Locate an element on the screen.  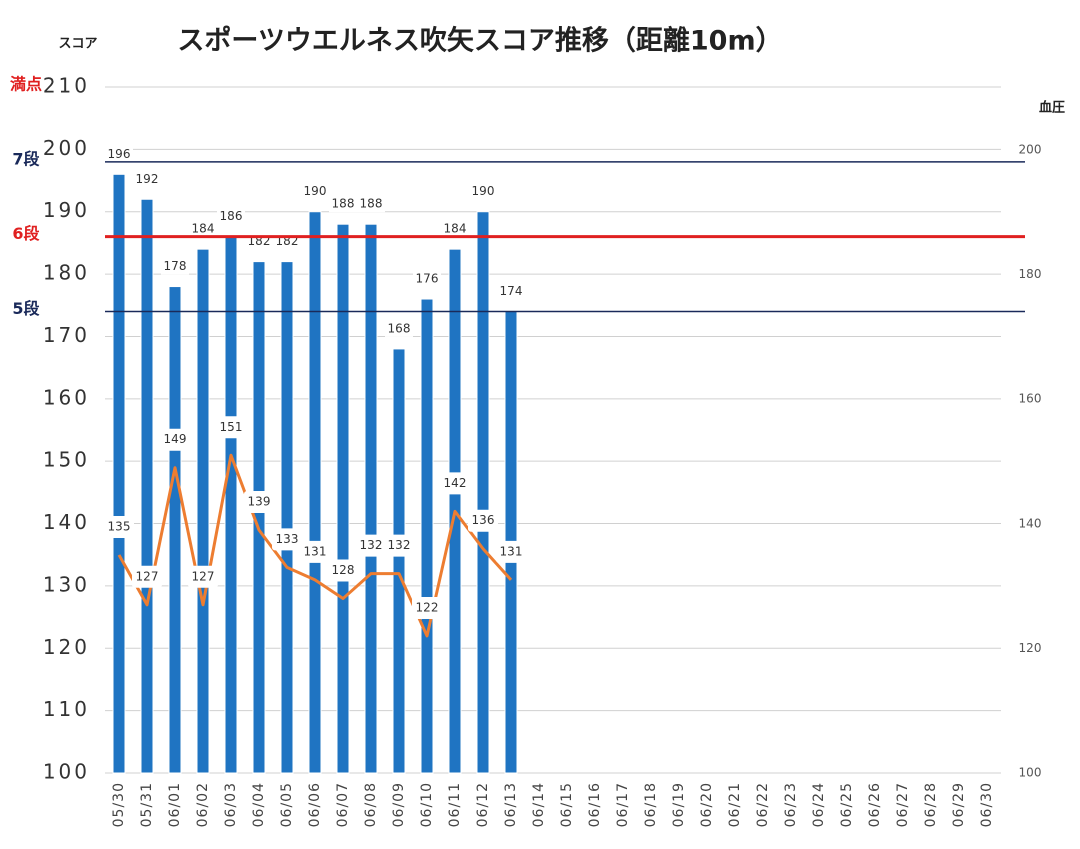
x-tick-label: 06/11 is located at coordinates (455, 804).